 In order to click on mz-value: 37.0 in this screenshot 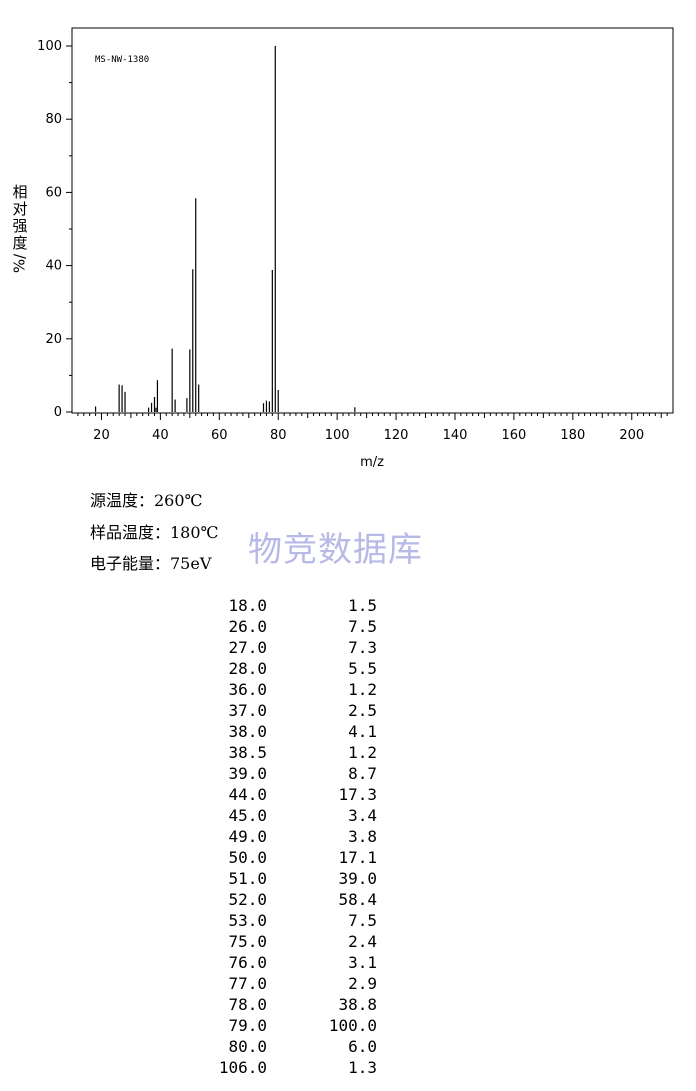, I will do `click(247, 710)`.